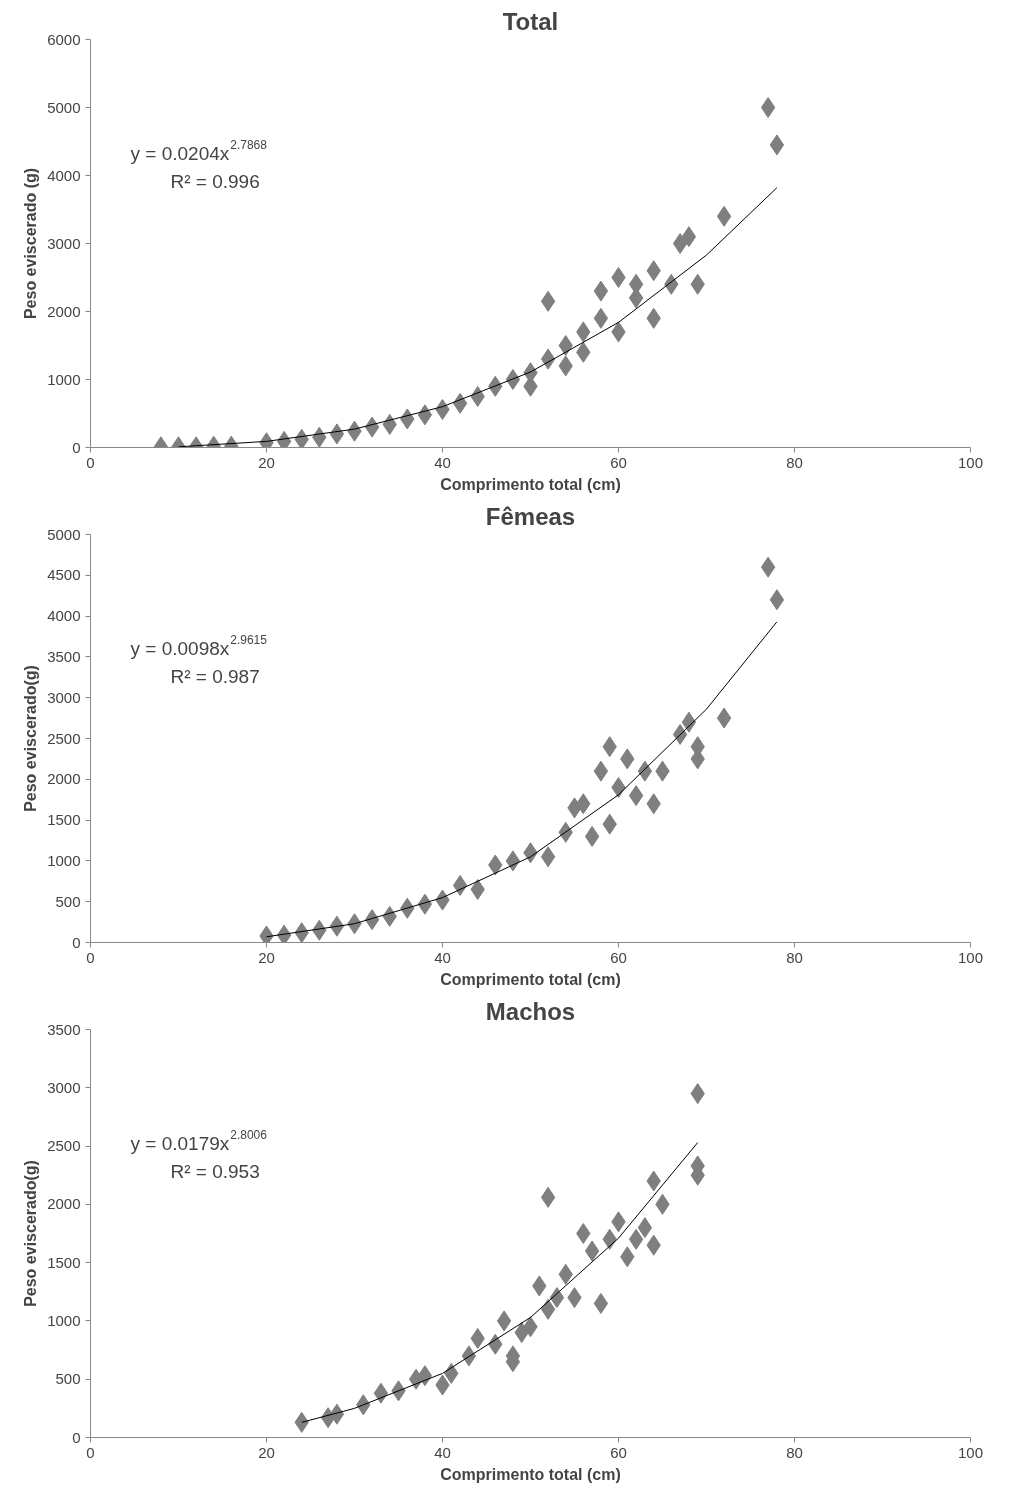 The height and width of the screenshot is (1501, 1030). Describe the element at coordinates (64, 575) in the screenshot. I see `y-tick-label: 4500` at that location.